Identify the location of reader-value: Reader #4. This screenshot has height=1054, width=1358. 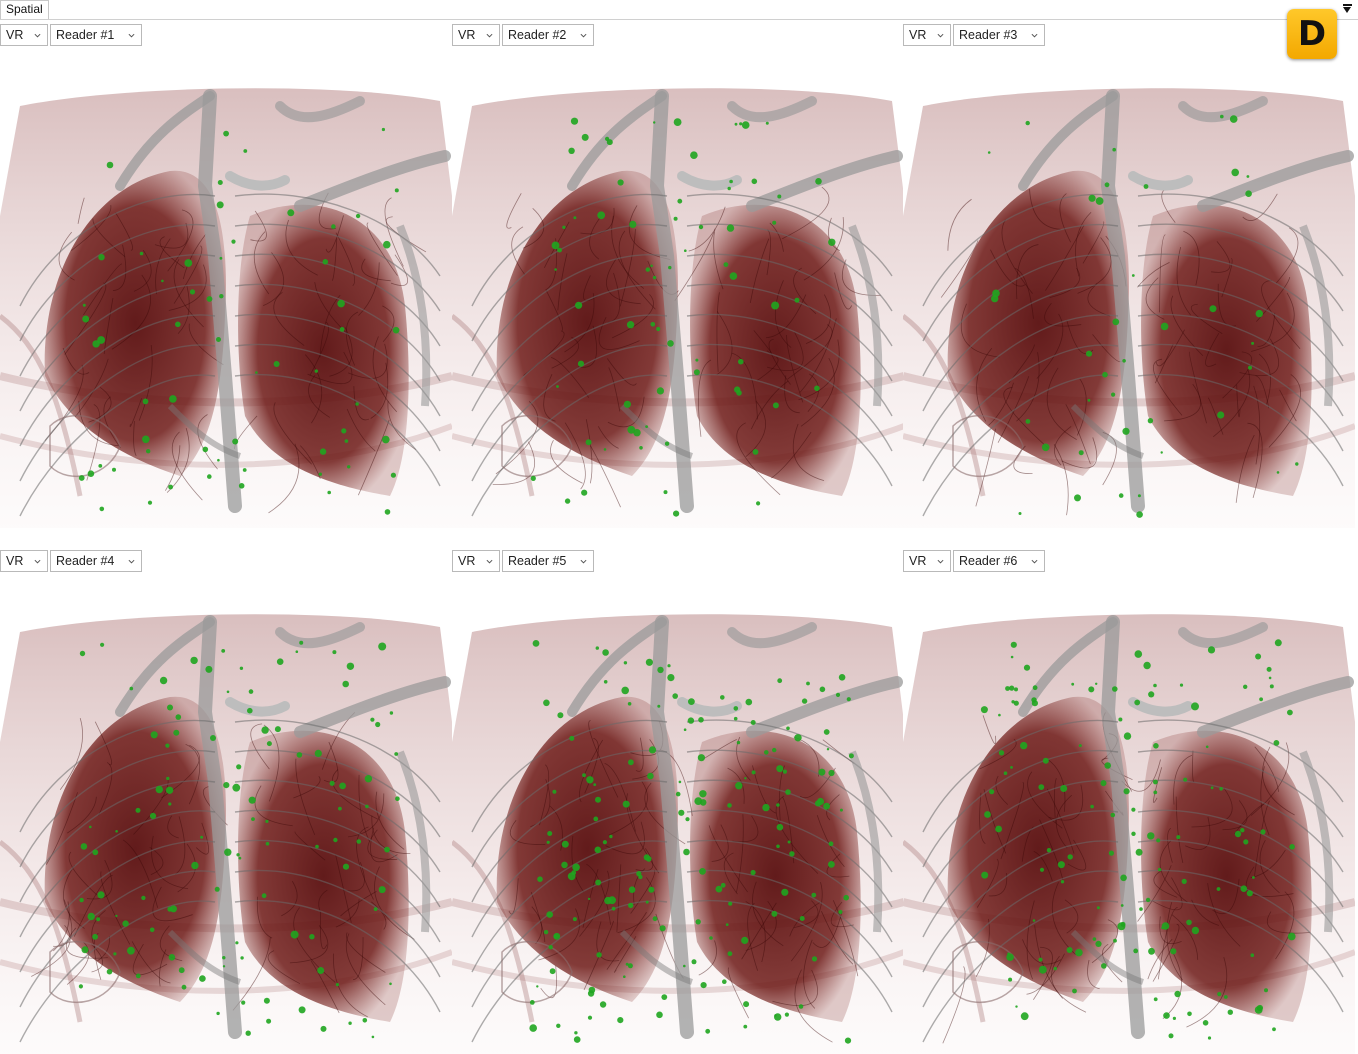
(85, 560).